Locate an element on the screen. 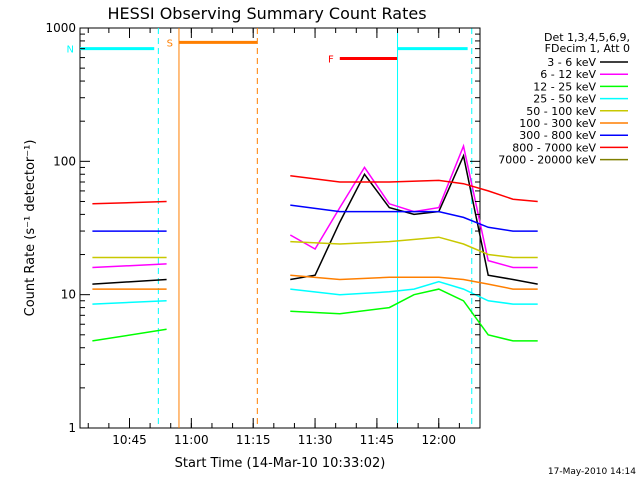  x-axis-label: Start Time (14-Mar-10 10:33:02) is located at coordinates (280, 463).